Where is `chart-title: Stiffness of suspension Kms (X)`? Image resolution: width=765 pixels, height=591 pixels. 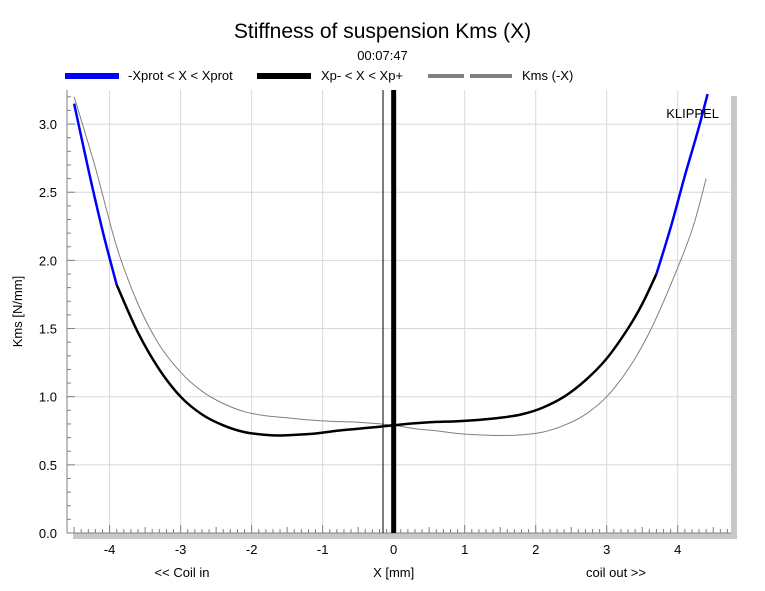
chart-title: Stiffness of suspension Kms (X) is located at coordinates (382, 31).